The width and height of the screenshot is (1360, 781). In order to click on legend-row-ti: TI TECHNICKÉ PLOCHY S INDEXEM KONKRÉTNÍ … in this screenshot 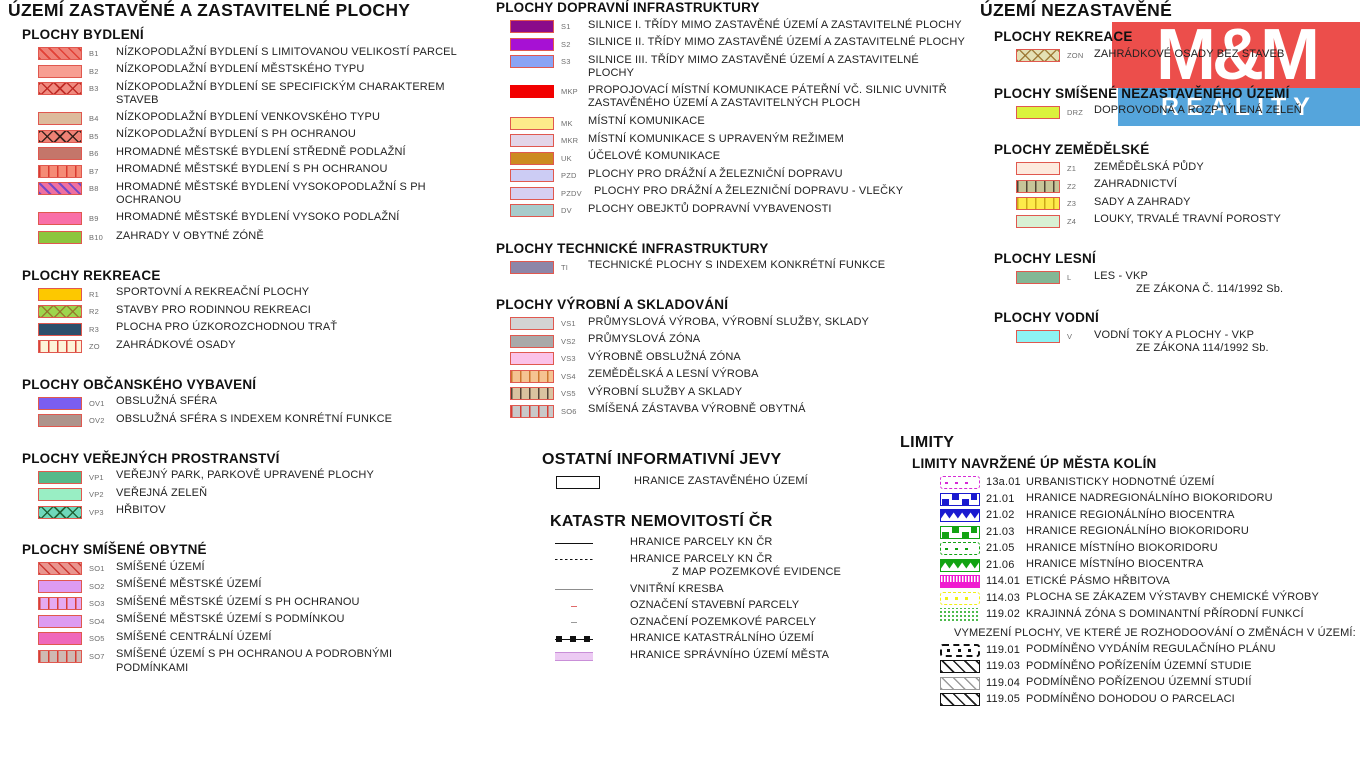, I will do `click(738, 266)`.